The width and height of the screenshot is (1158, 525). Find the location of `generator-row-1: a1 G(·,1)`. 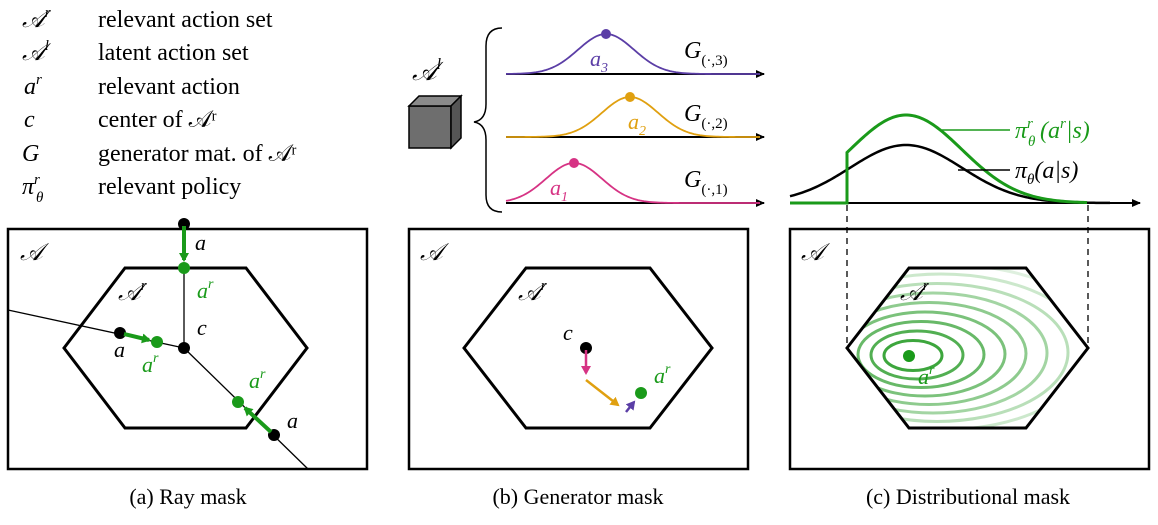

generator-row-1: a1 G(·,1) is located at coordinates (635, 182).